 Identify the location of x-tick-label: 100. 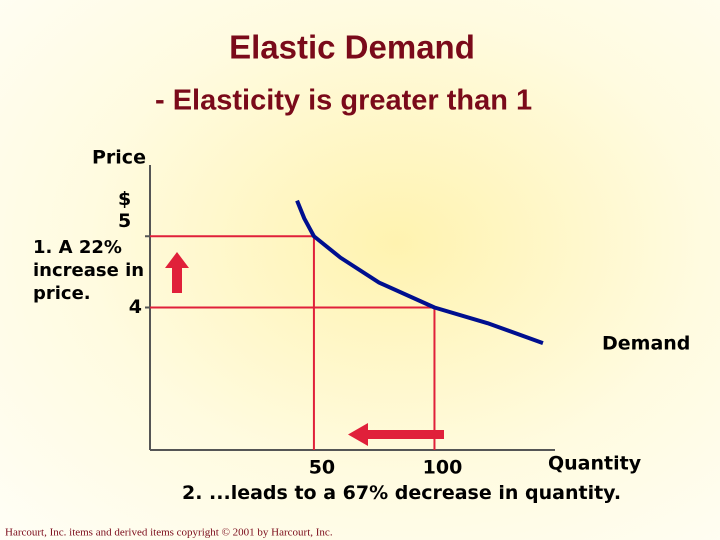
(443, 468).